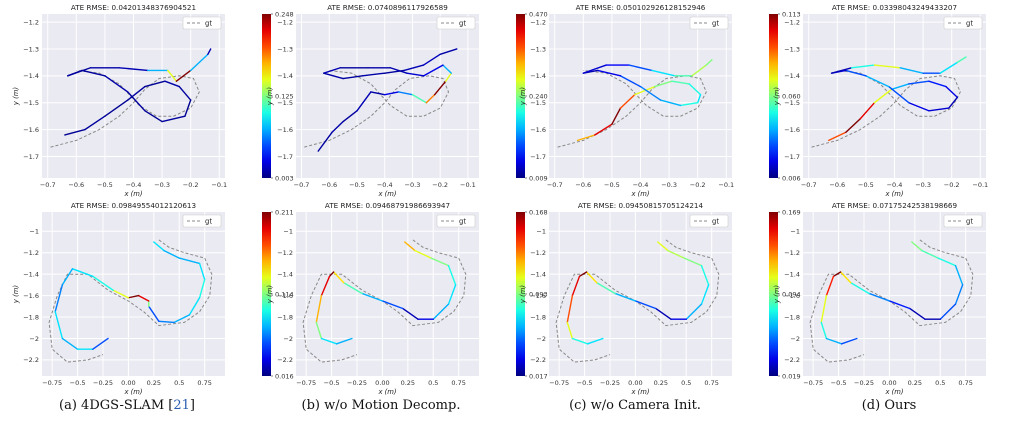 This screenshot has width=1017, height=423. What do you see at coordinates (520, 294) in the screenshot?
I see `colorbar` at bounding box center [520, 294].